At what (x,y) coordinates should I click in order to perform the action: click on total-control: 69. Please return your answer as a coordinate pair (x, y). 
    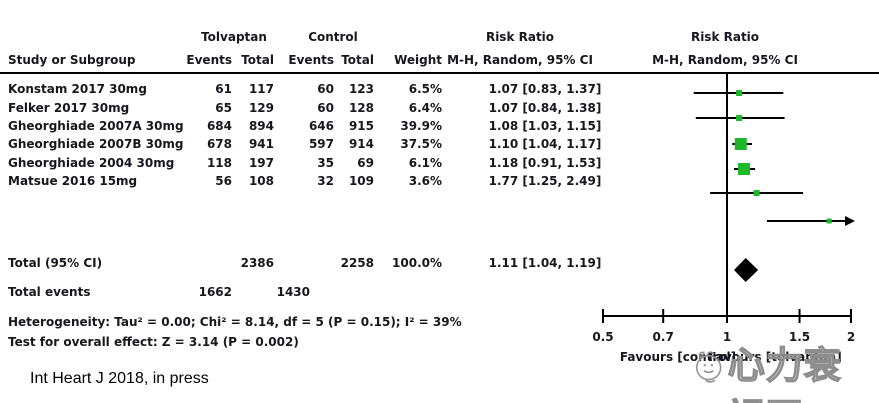
    Looking at the image, I should click on (365, 163).